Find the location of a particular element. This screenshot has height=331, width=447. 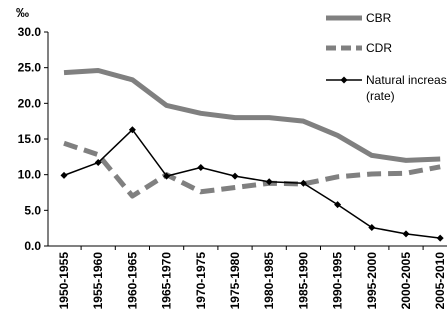

y-tick-label: 20.0 is located at coordinates (30, 103).